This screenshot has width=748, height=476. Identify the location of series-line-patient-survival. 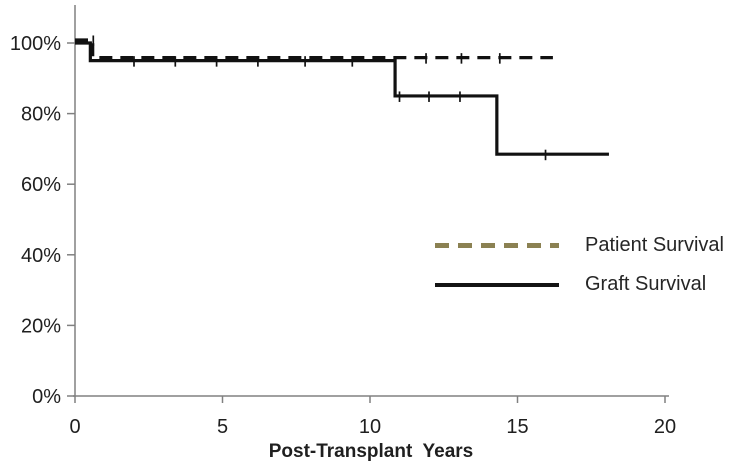
(314, 49).